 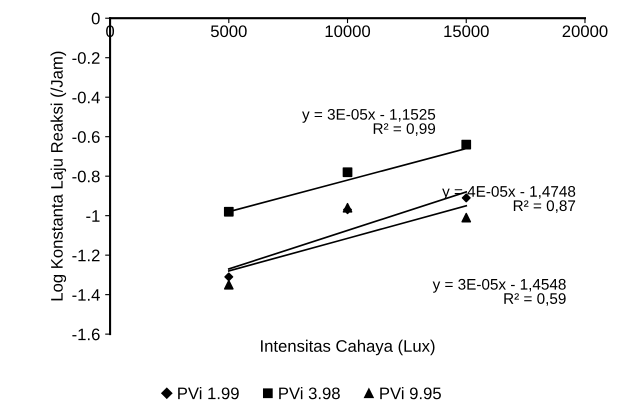 What do you see at coordinates (86, 176) in the screenshot?
I see `y-tick-label: -0.8` at bounding box center [86, 176].